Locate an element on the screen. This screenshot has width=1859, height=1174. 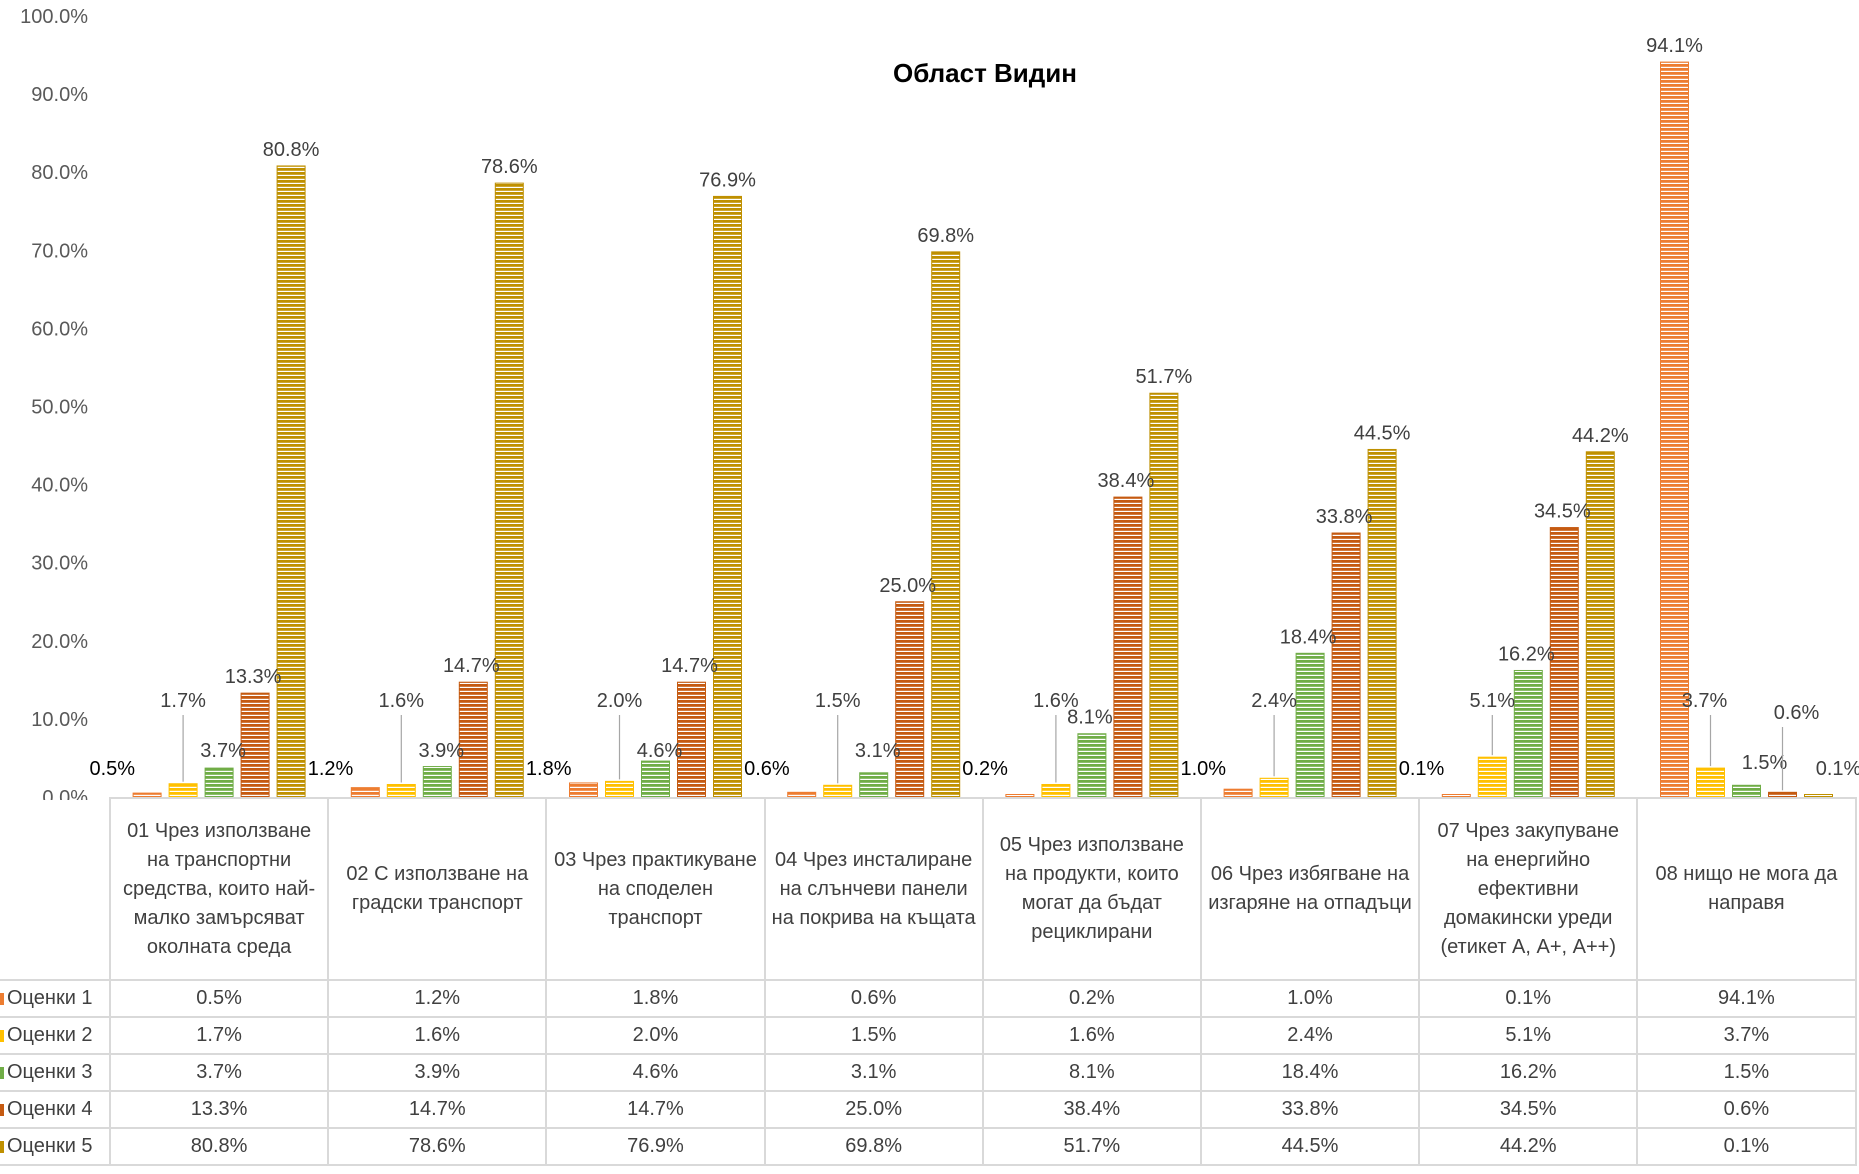
y-tick-label: 30.0% is located at coordinates (59, 564).